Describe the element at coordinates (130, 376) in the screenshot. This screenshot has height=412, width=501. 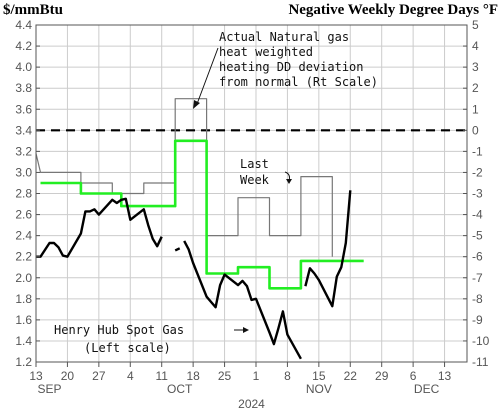
I see `x-axis-tick-label: 4` at that location.